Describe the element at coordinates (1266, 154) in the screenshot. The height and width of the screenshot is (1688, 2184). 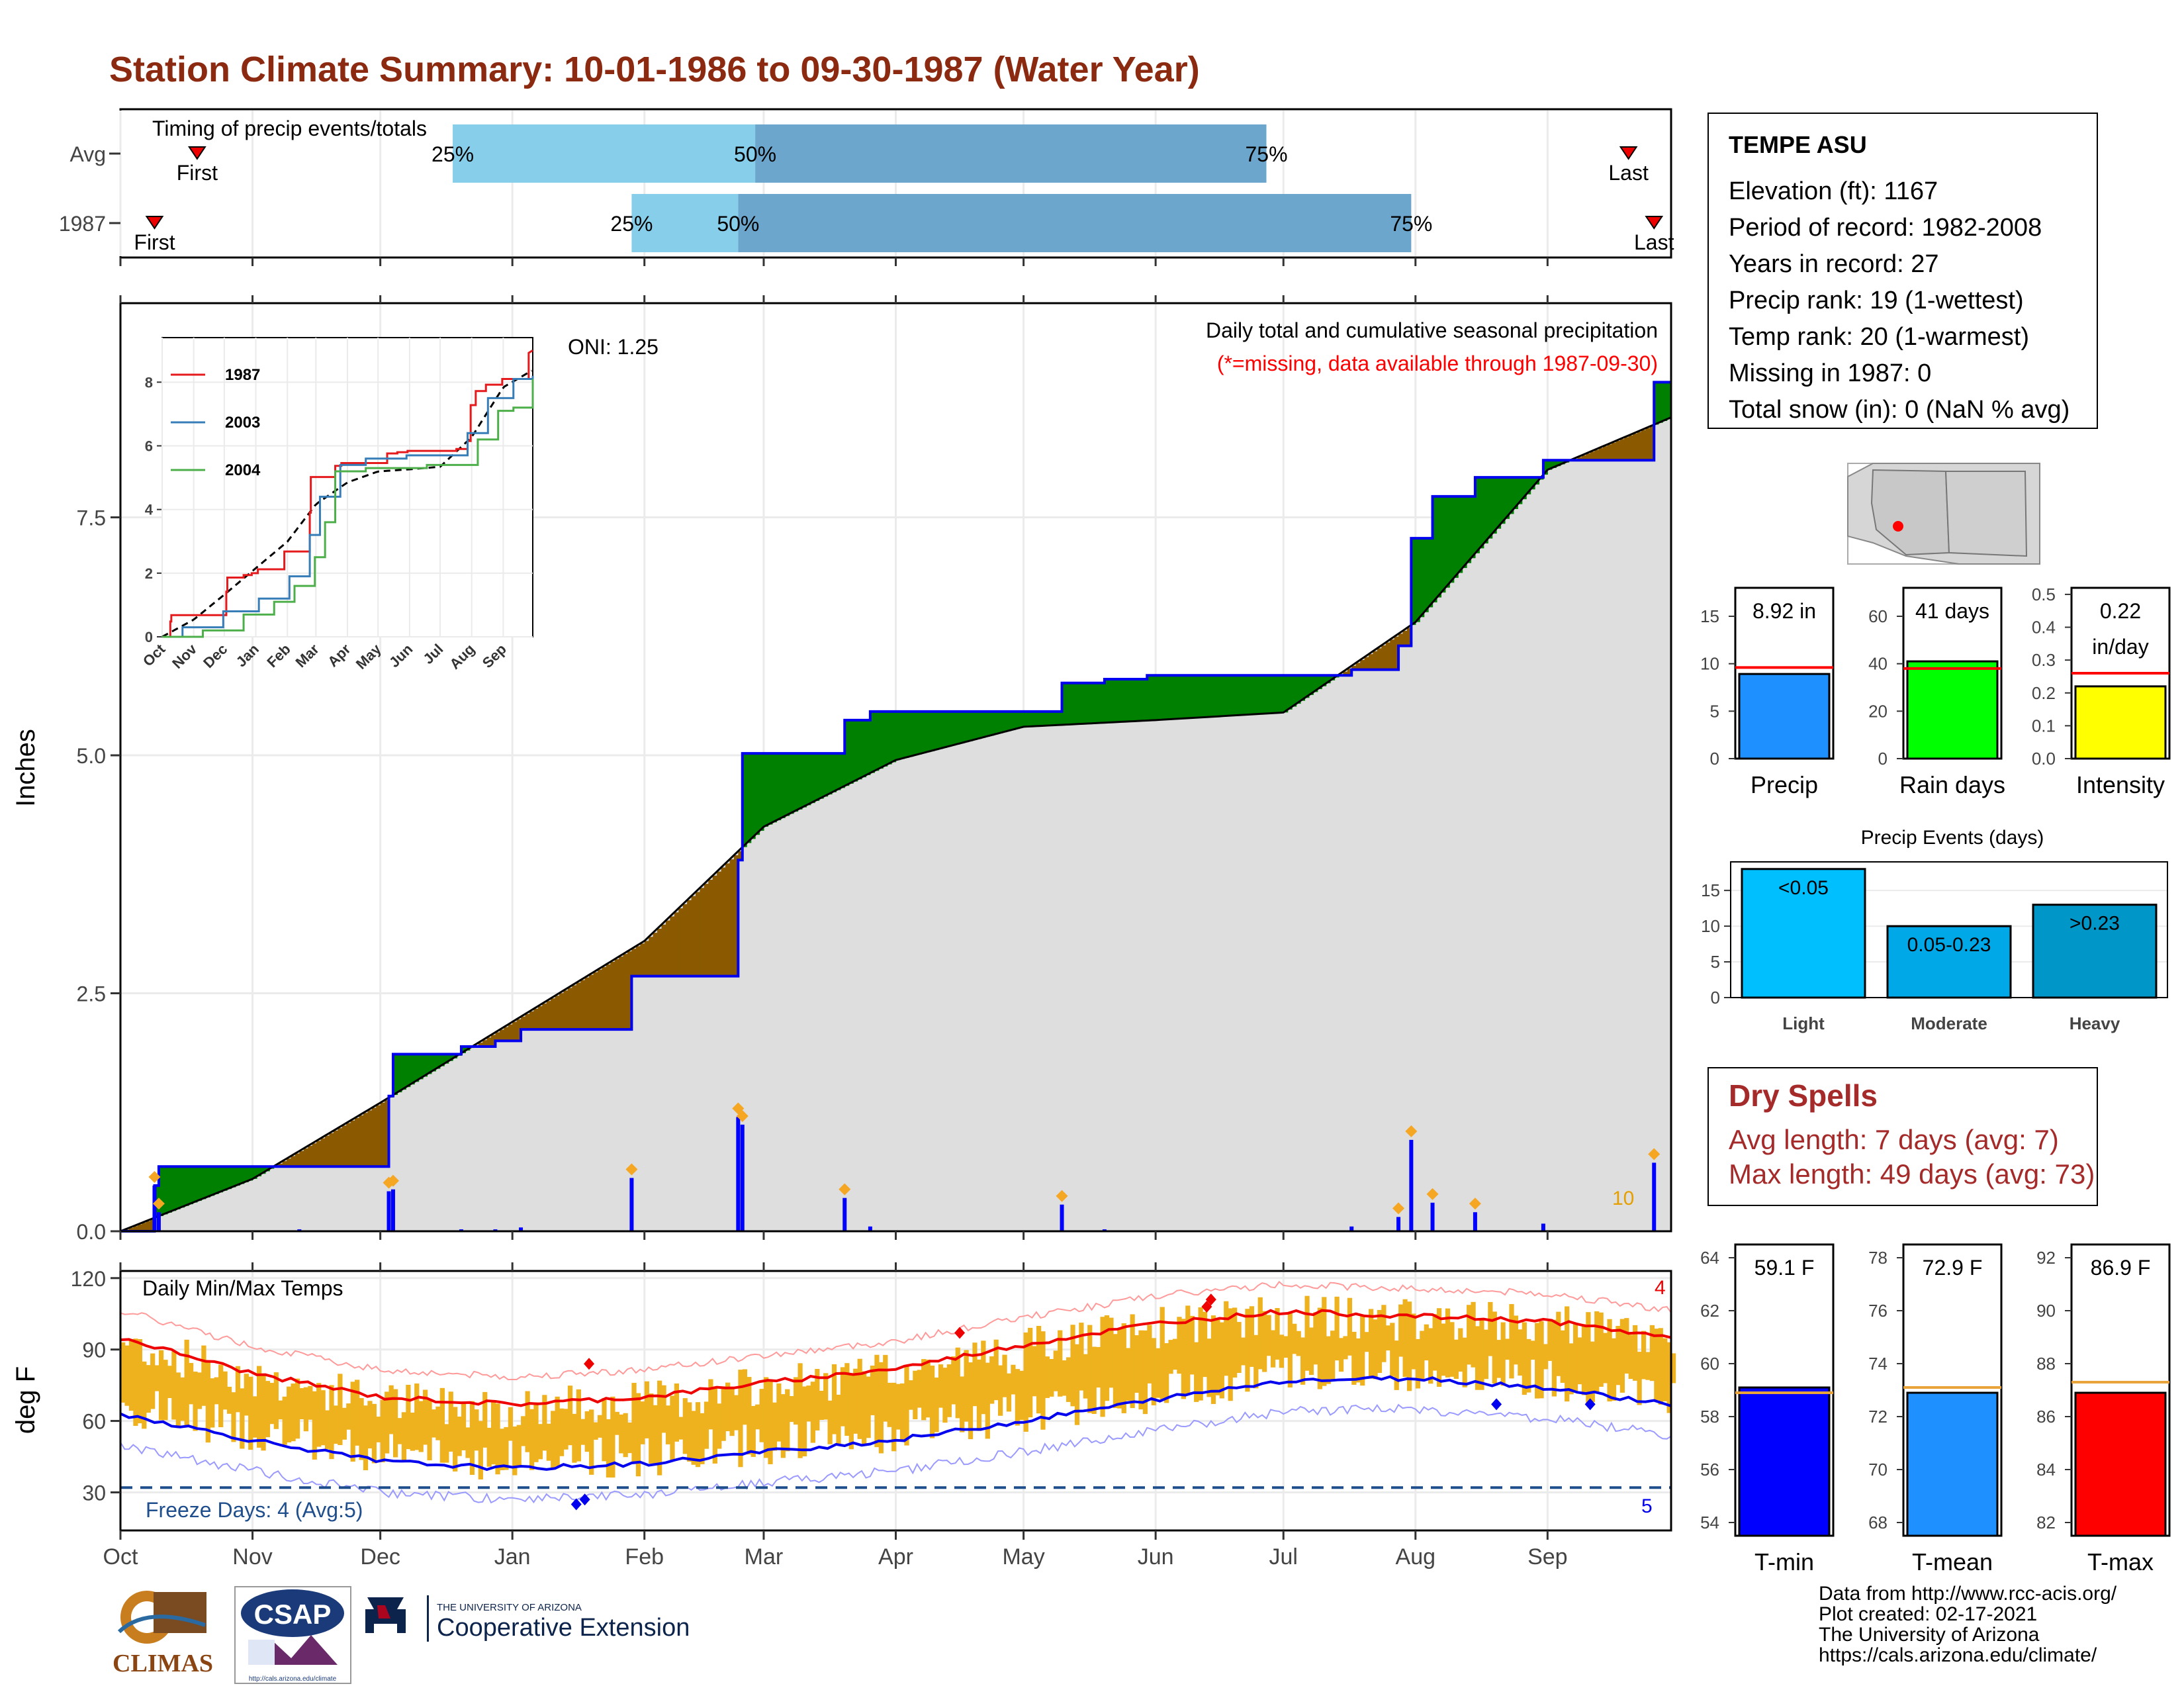
I see `timing-percent-label: 75%` at that location.